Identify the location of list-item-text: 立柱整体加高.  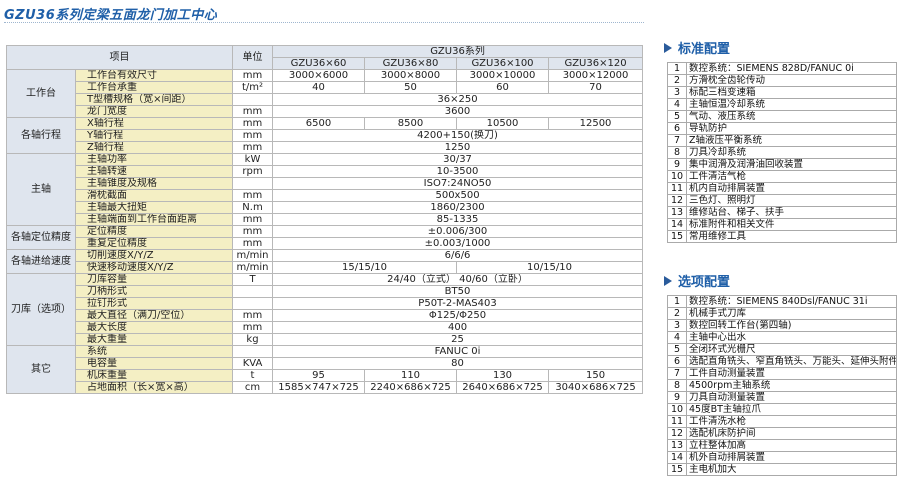
(791, 445).